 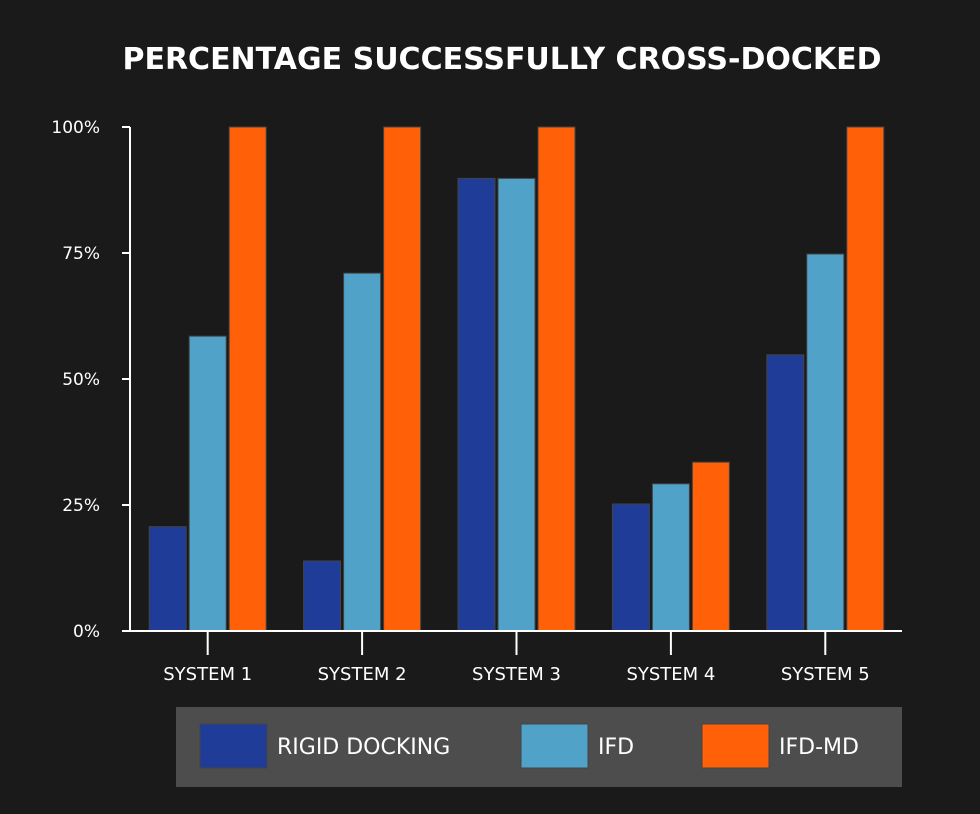 I want to click on x-tick-label: SYSTEM 2, so click(x=362, y=674).